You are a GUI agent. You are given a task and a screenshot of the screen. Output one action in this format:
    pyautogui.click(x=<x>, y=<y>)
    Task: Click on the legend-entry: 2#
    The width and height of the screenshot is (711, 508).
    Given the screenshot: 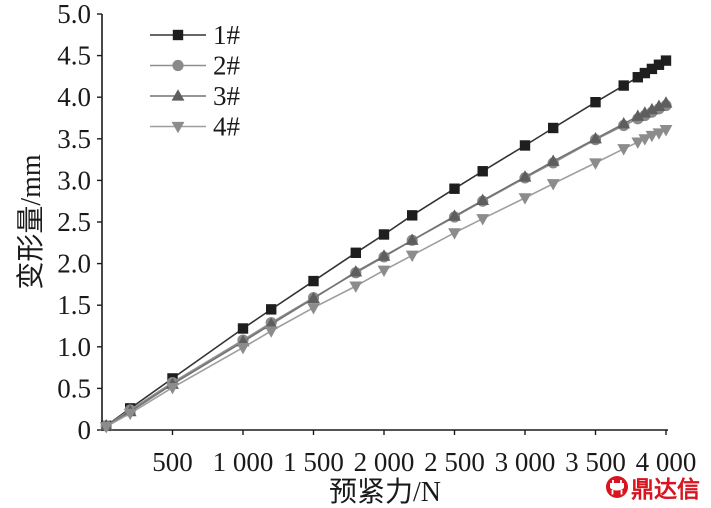 What is the action you would take?
    pyautogui.click(x=195, y=66)
    